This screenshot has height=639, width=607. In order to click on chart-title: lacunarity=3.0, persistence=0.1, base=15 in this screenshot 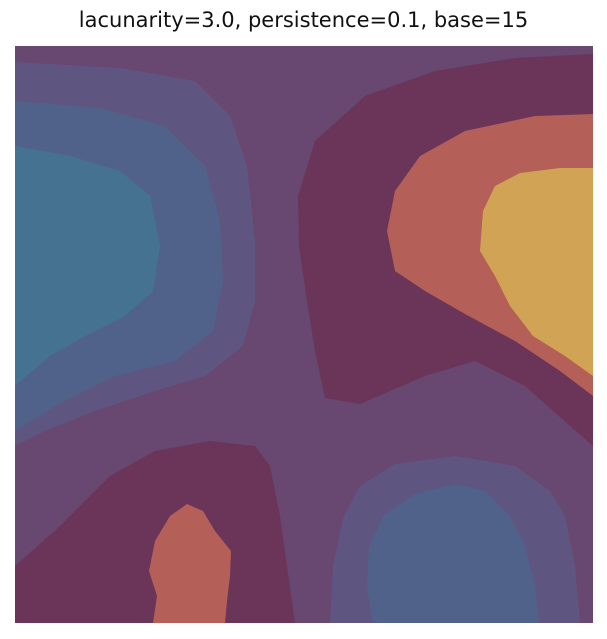, I will do `click(303, 20)`.